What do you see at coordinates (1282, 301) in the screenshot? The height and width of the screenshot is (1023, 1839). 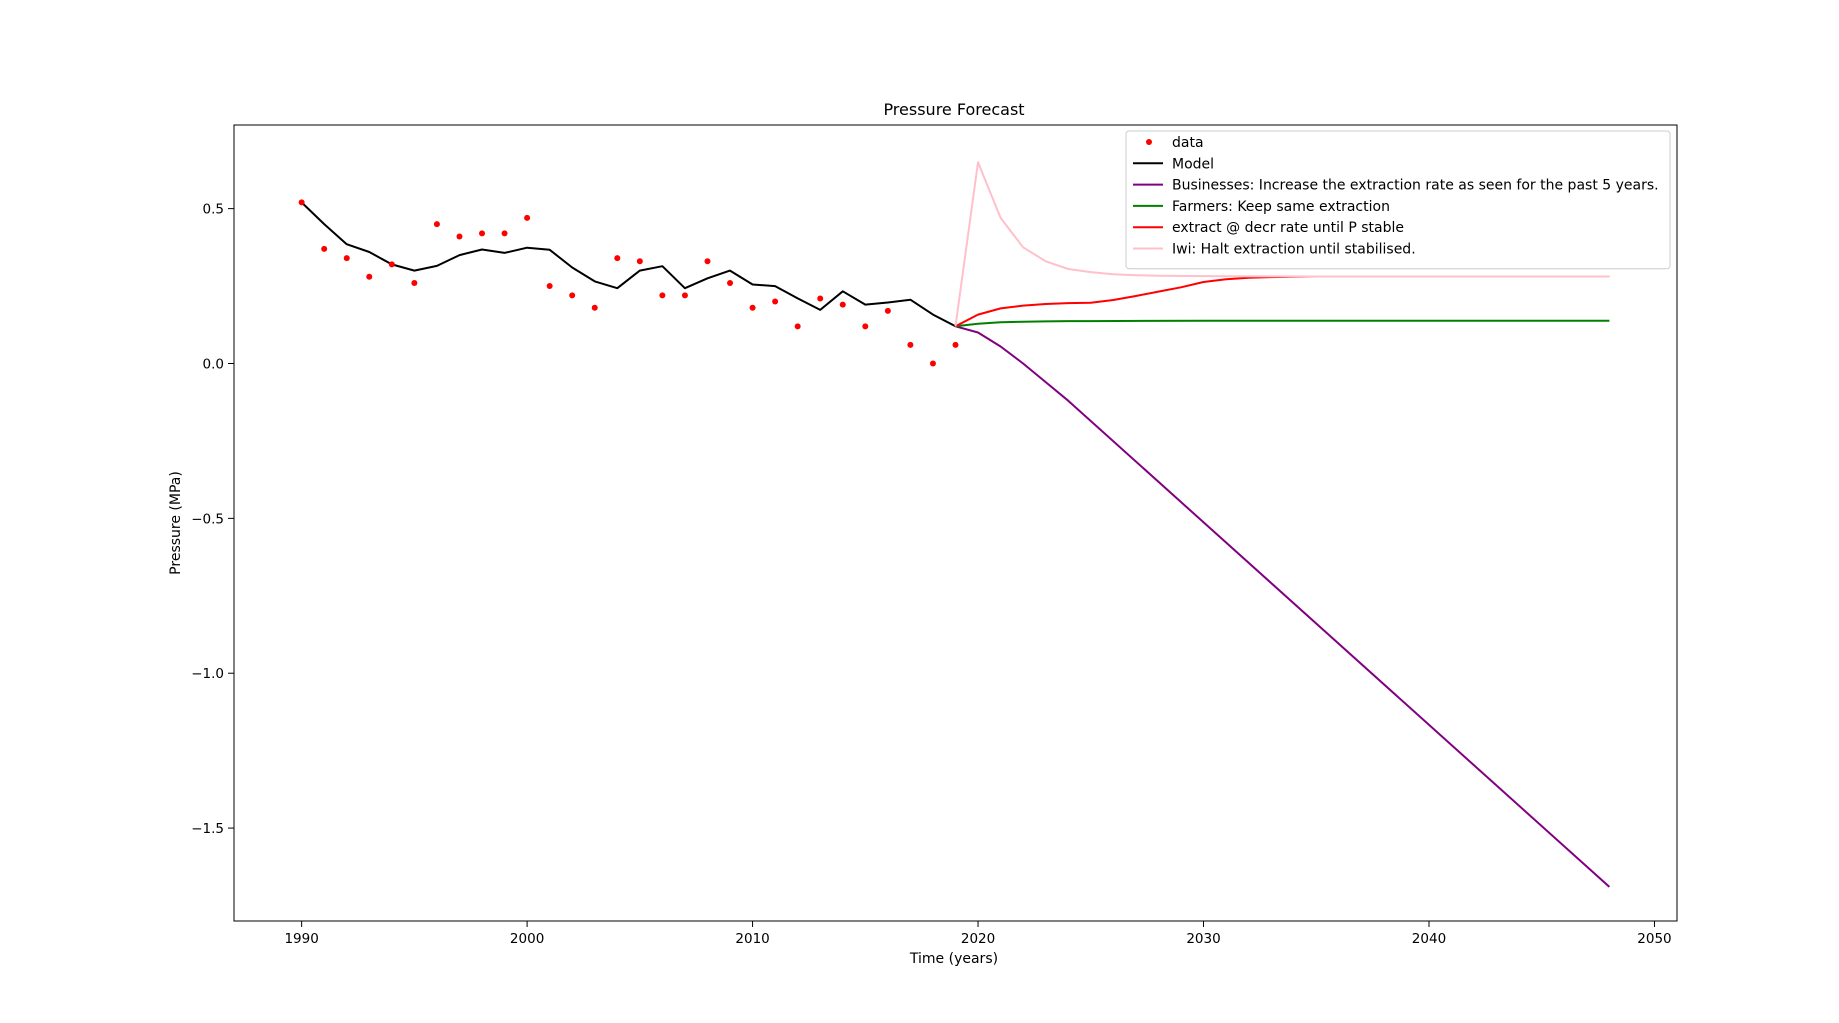 I see `series-4-line` at bounding box center [1282, 301].